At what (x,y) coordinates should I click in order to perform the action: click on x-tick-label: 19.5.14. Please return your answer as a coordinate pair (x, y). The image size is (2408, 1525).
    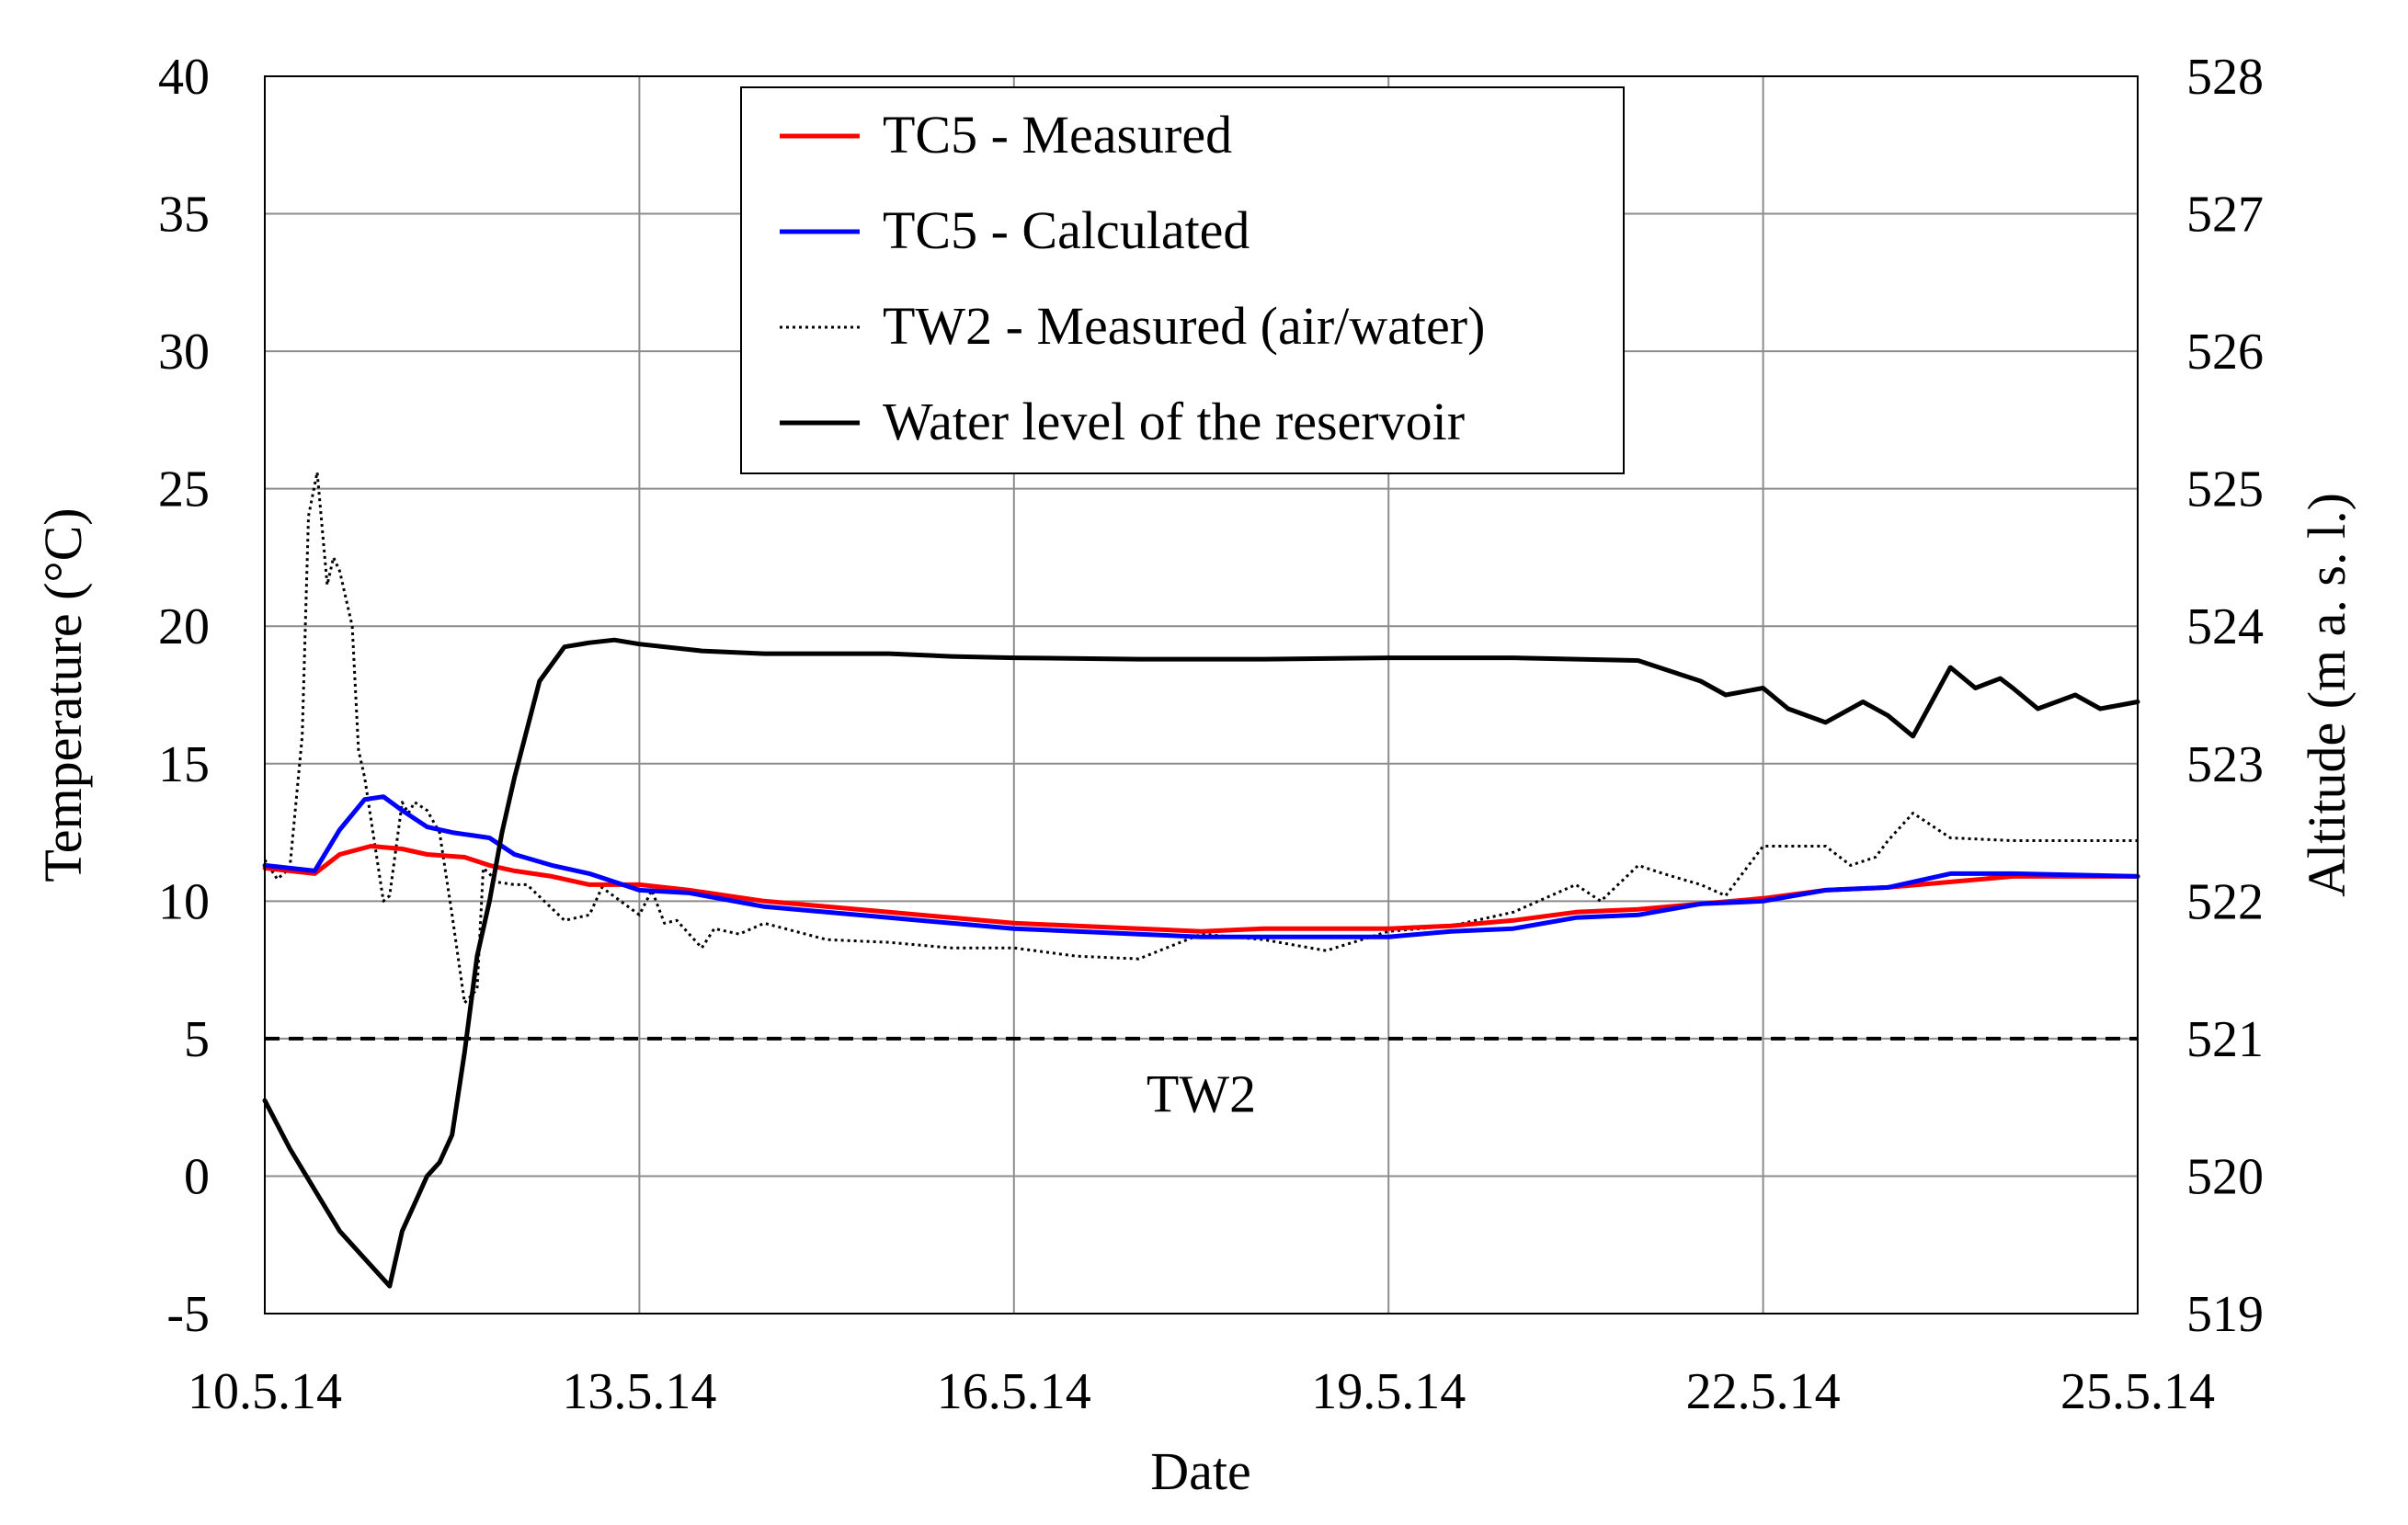
    Looking at the image, I should click on (1389, 1391).